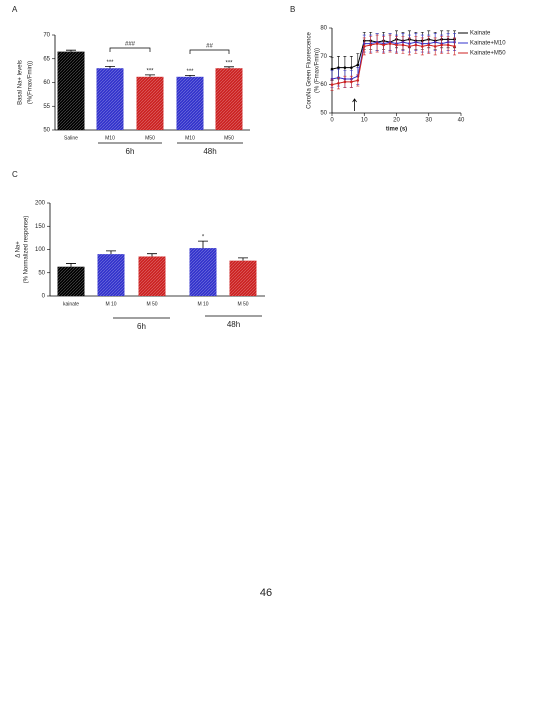 The height and width of the screenshot is (707, 546). What do you see at coordinates (310, 69) in the screenshot?
I see `y-axis-label: CoroNa Green Fluorescence` at bounding box center [310, 69].